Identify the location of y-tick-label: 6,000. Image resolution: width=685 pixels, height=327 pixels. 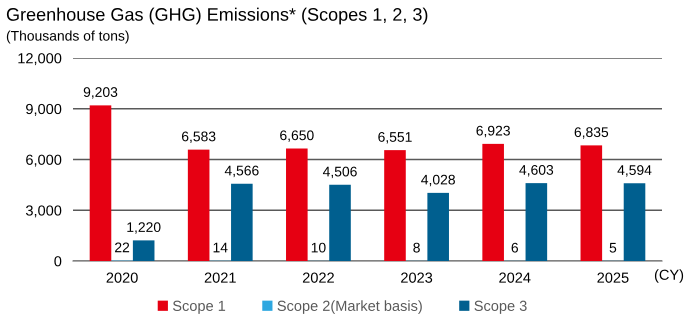
(44, 160).